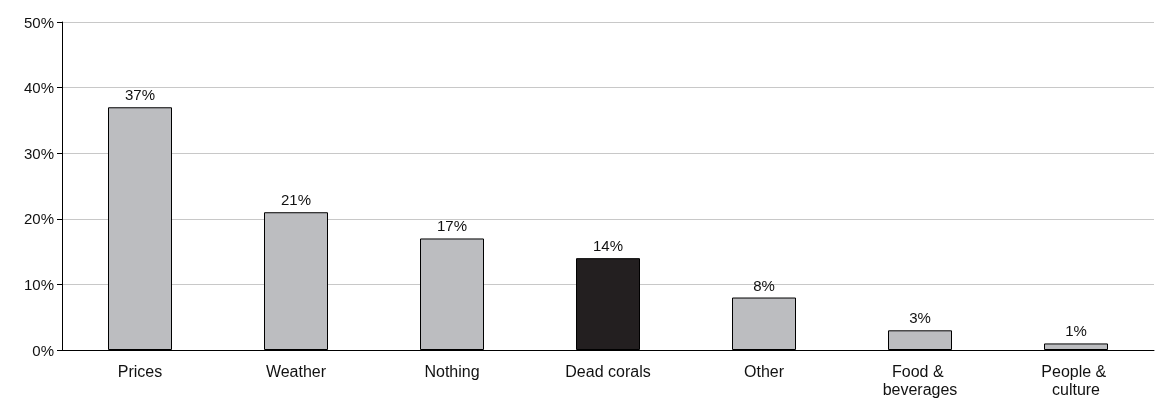  What do you see at coordinates (38, 88) in the screenshot?
I see `y-tick-label: 40%` at bounding box center [38, 88].